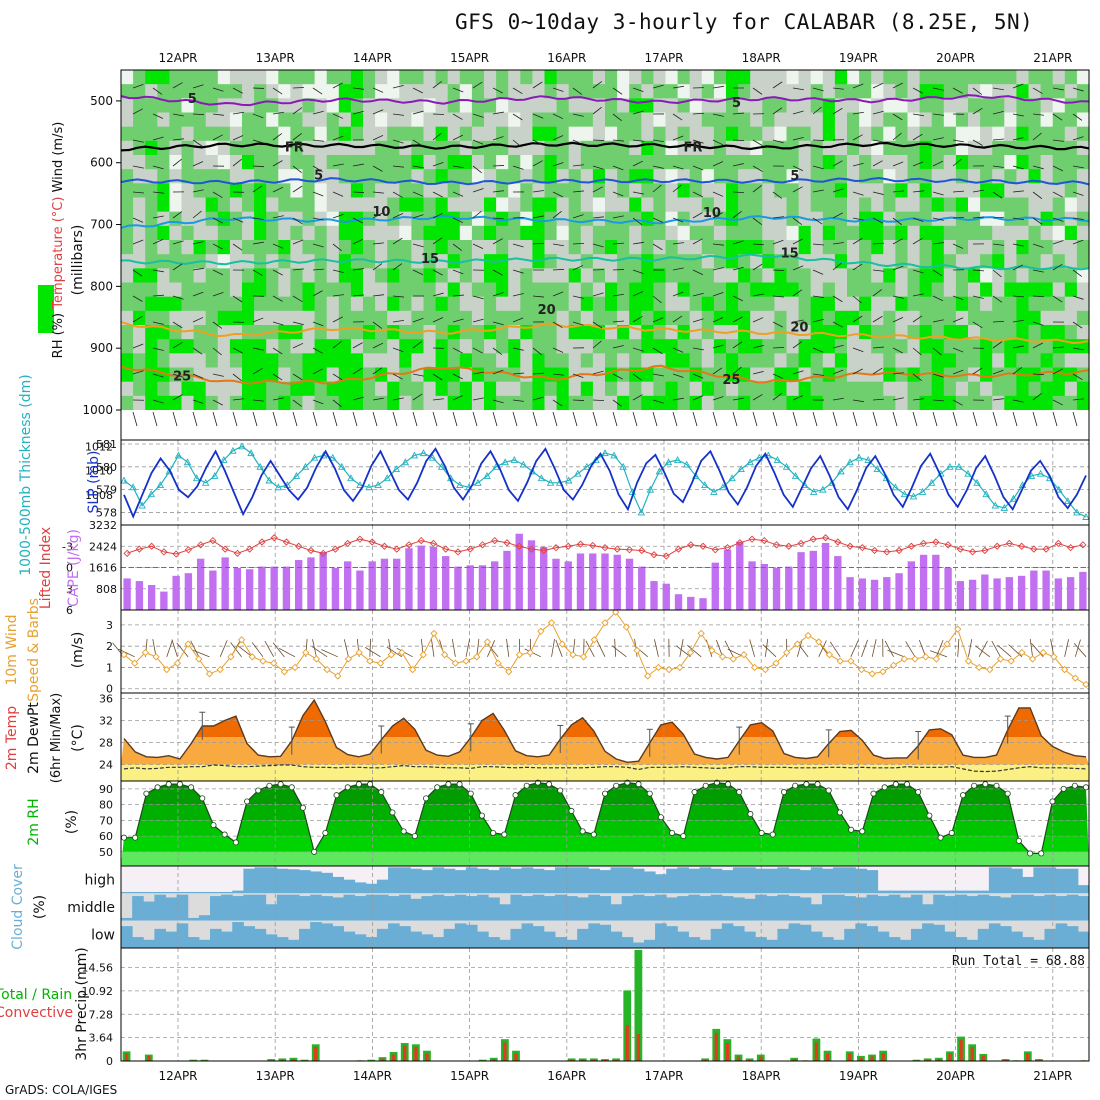 The width and height of the screenshot is (1100, 1100). Describe the element at coordinates (605, 812) in the screenshot. I see `rh-band` at that location.